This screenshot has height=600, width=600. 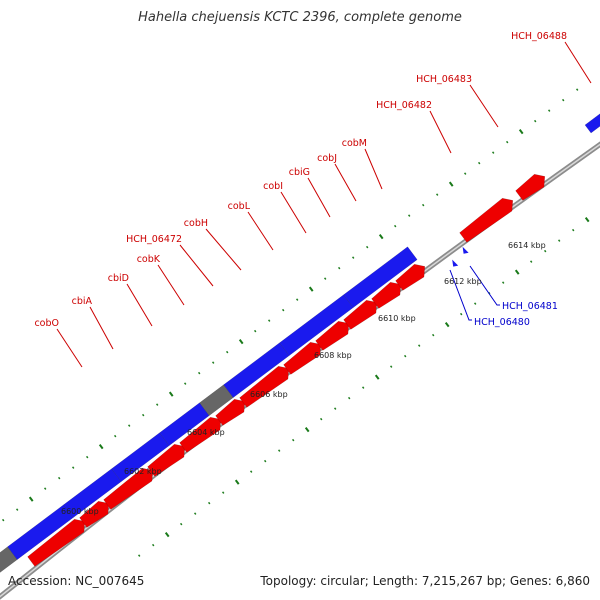 What do you see at coordinates (404, 105) in the screenshot?
I see `gene-label: HCH_06482` at bounding box center [404, 105].